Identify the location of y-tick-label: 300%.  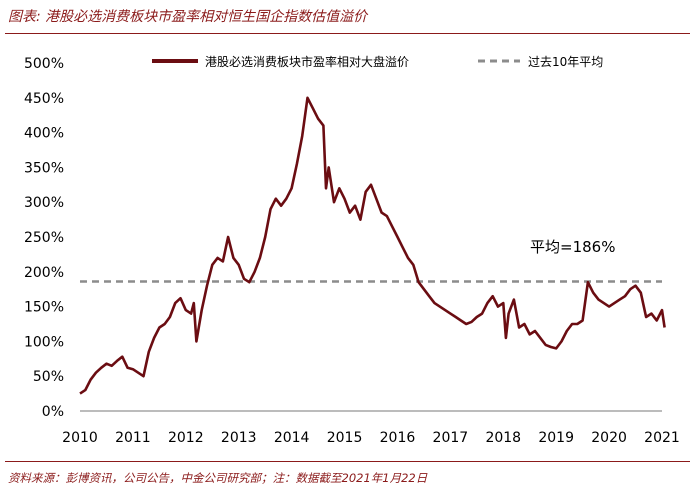
(44, 203).